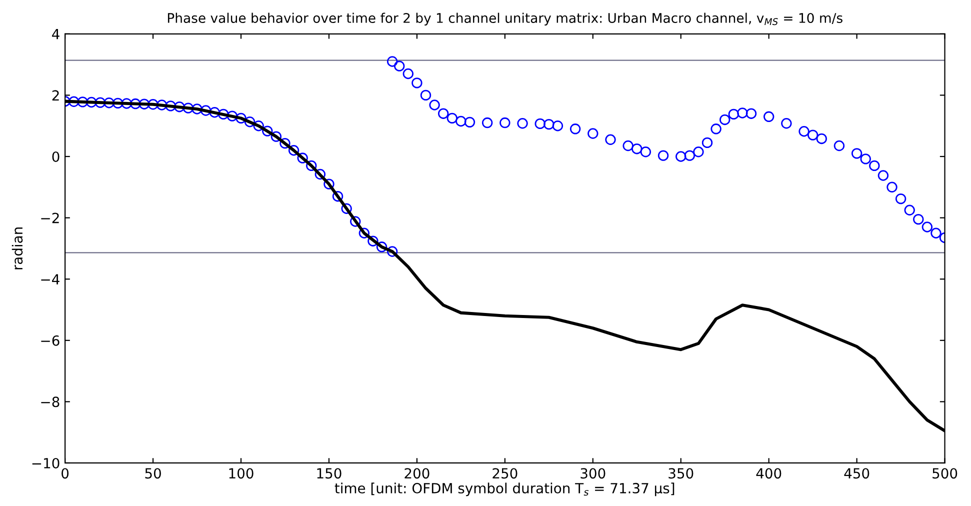 The image size is (971, 506). What do you see at coordinates (50, 218) in the screenshot?
I see `y-tick-label: −2` at bounding box center [50, 218].